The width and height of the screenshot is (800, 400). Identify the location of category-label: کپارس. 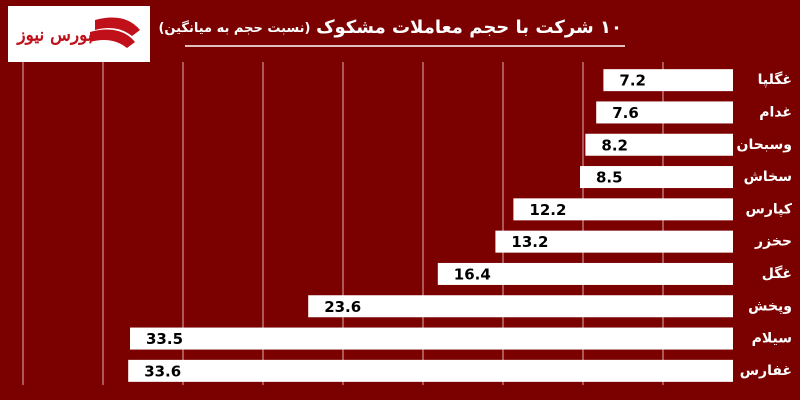
(769, 209).